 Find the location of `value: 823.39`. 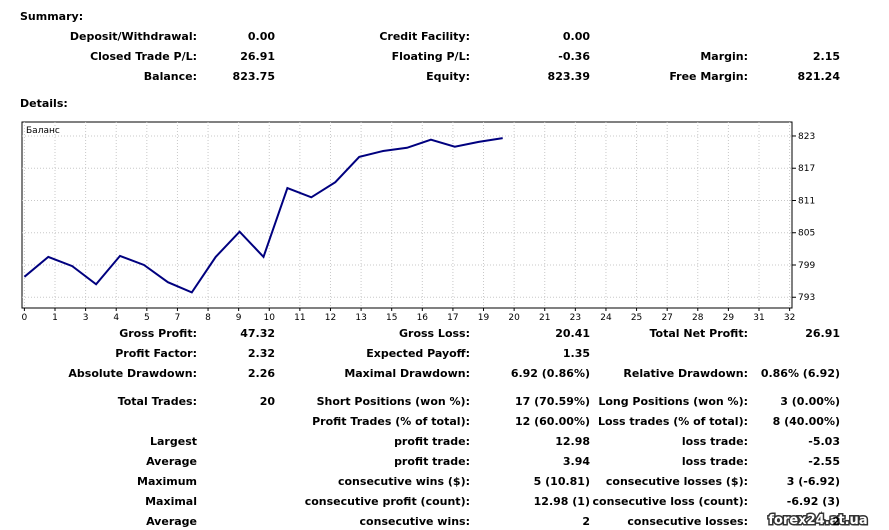

value: 823.39 is located at coordinates (569, 76).